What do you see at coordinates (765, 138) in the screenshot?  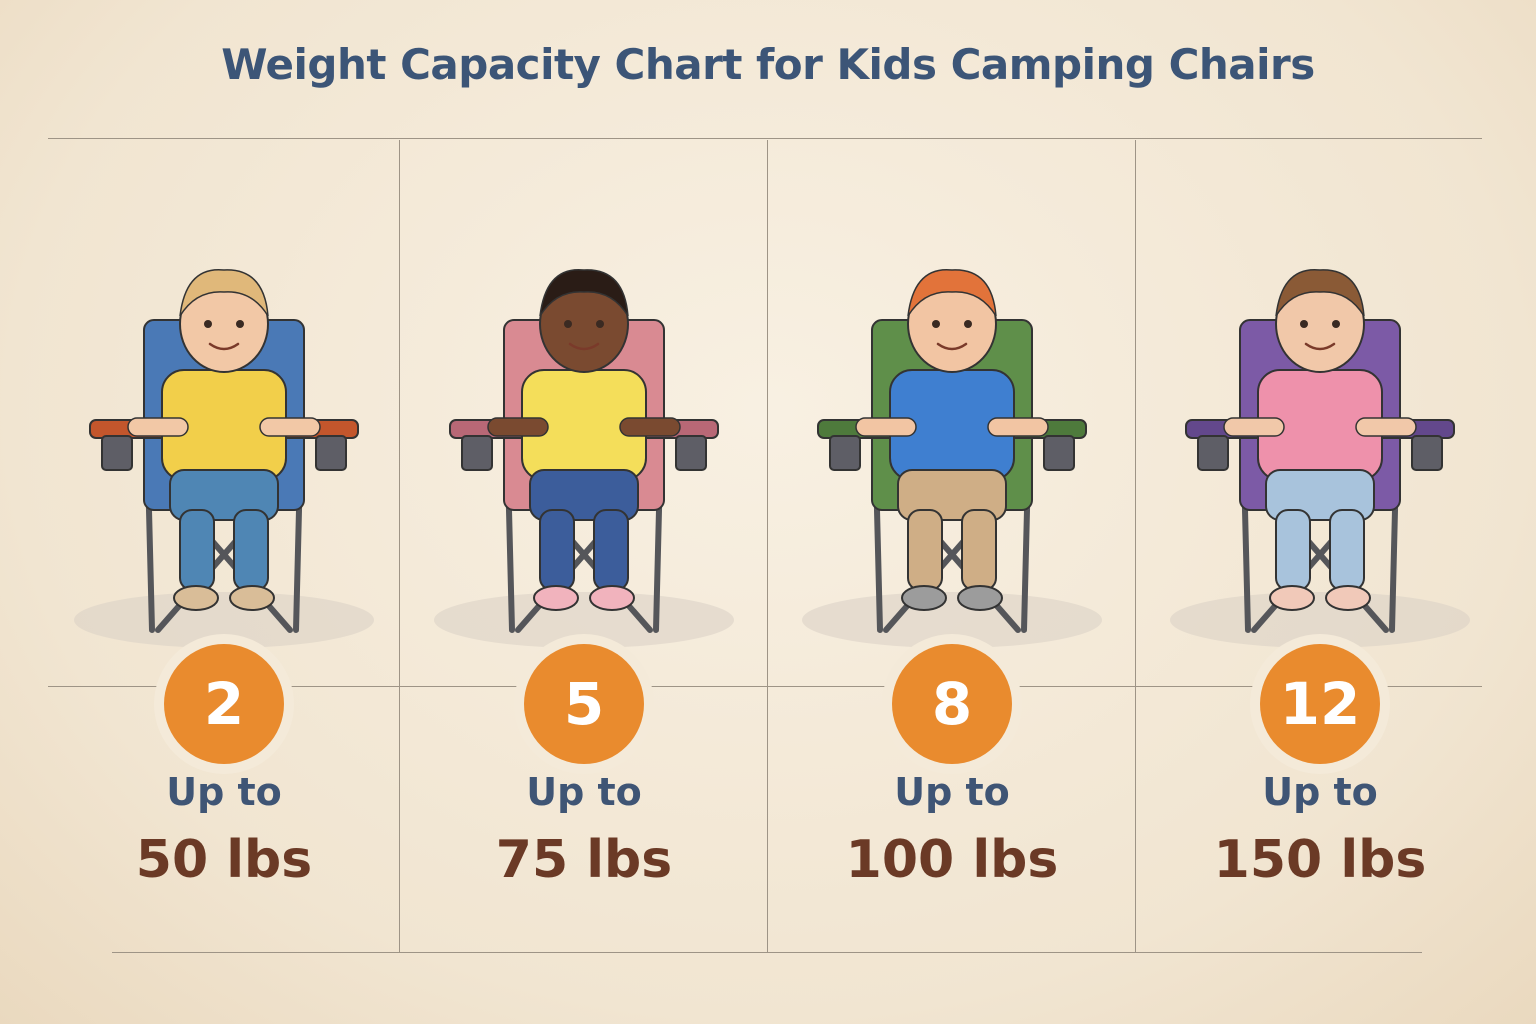 I see `top-rule` at bounding box center [765, 138].